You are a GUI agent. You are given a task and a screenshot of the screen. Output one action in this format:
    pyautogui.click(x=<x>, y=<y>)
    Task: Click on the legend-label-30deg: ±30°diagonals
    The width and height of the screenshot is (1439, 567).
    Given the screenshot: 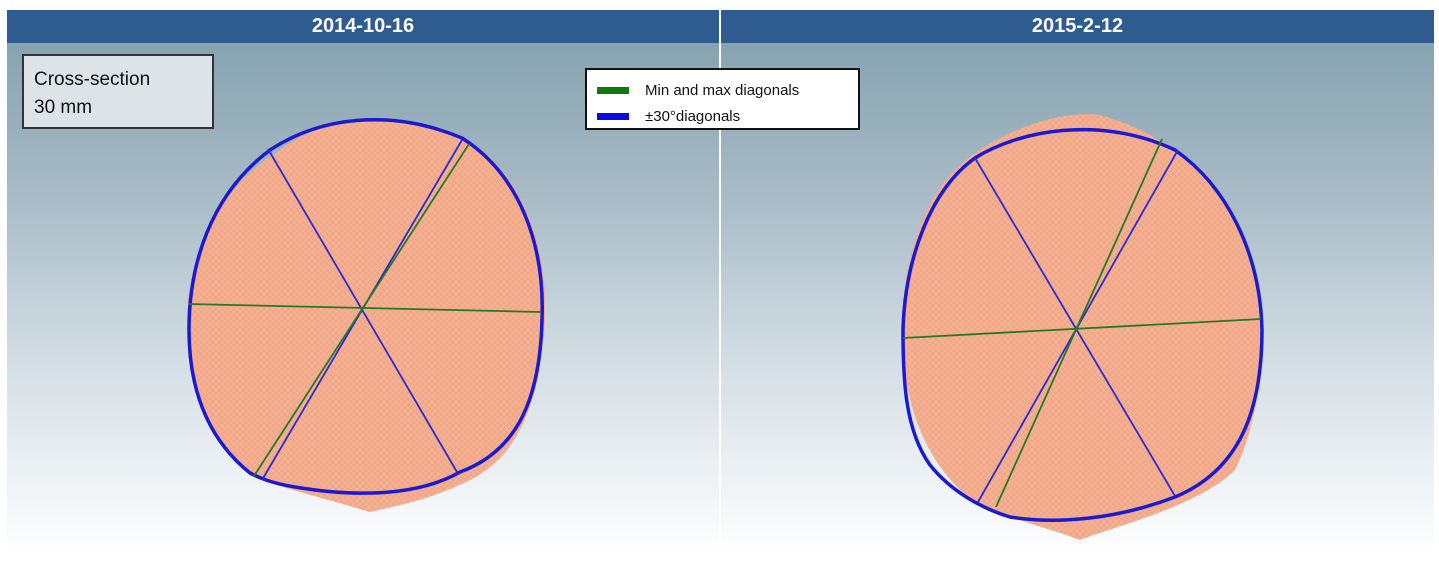 What is the action you would take?
    pyautogui.click(x=693, y=116)
    